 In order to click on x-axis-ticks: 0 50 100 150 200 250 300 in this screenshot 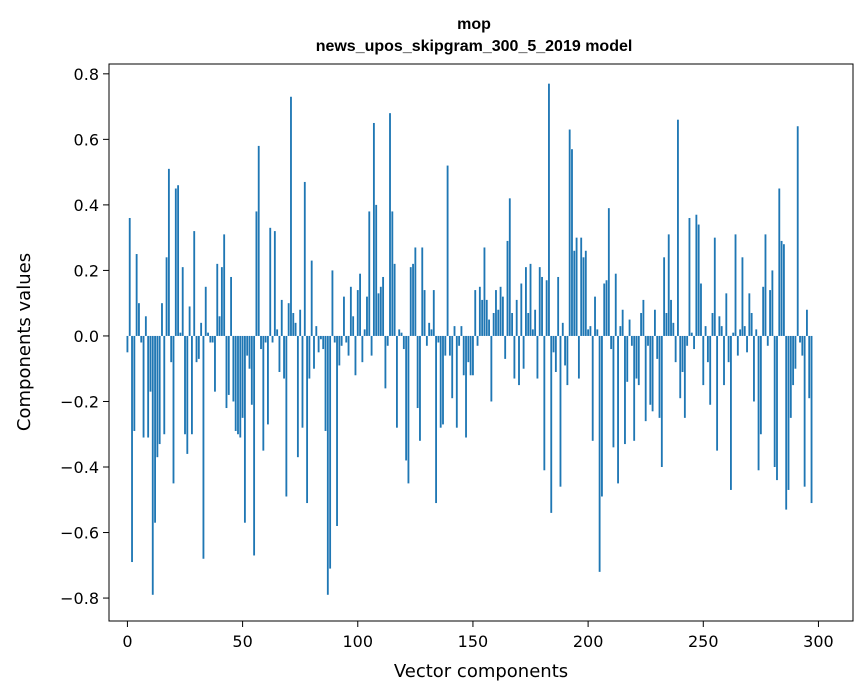, I will do `click(478, 636)`.